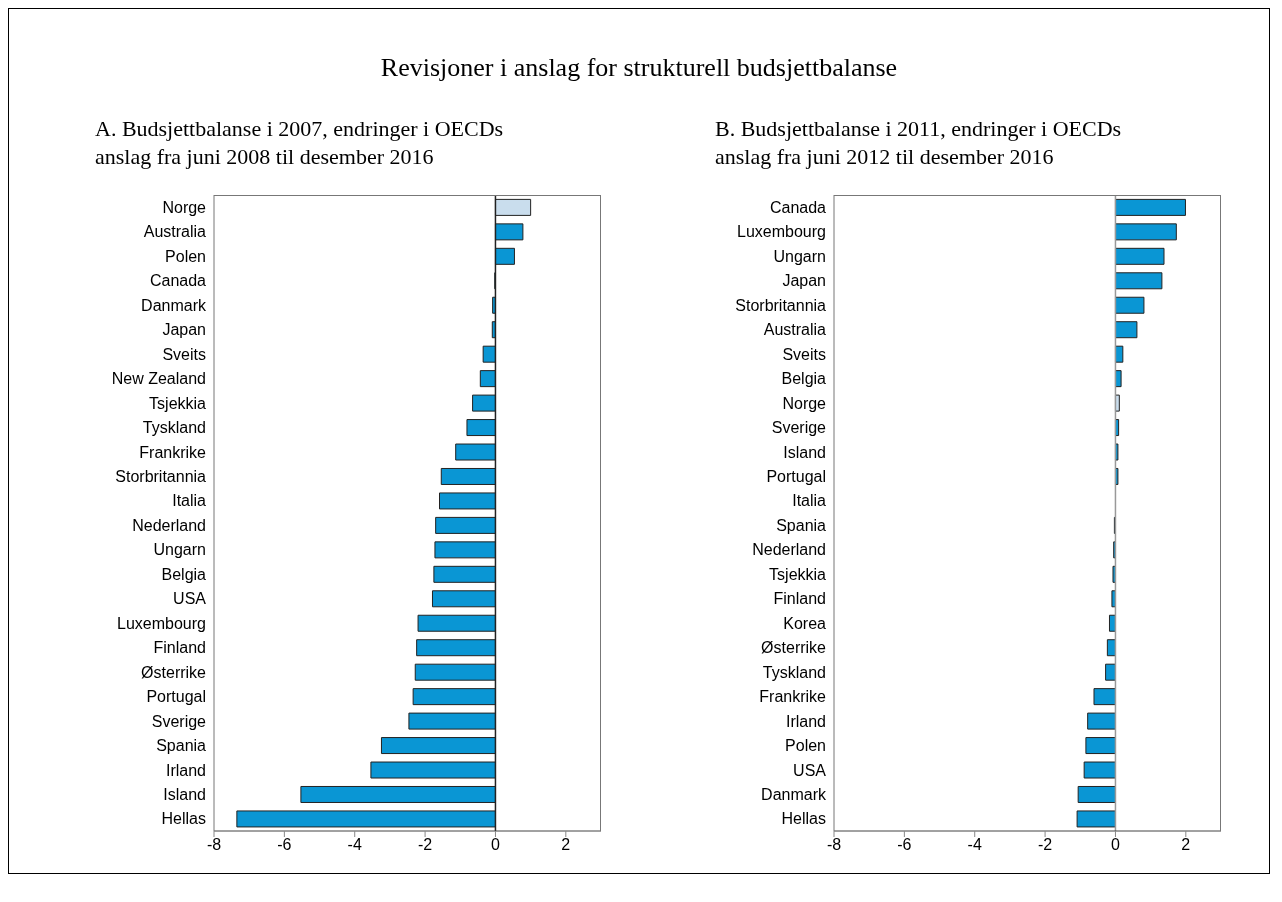  What do you see at coordinates (639, 68) in the screenshot?
I see `chart-title: Revisjoner i anslag for strukturell budsjettbalanse` at bounding box center [639, 68].